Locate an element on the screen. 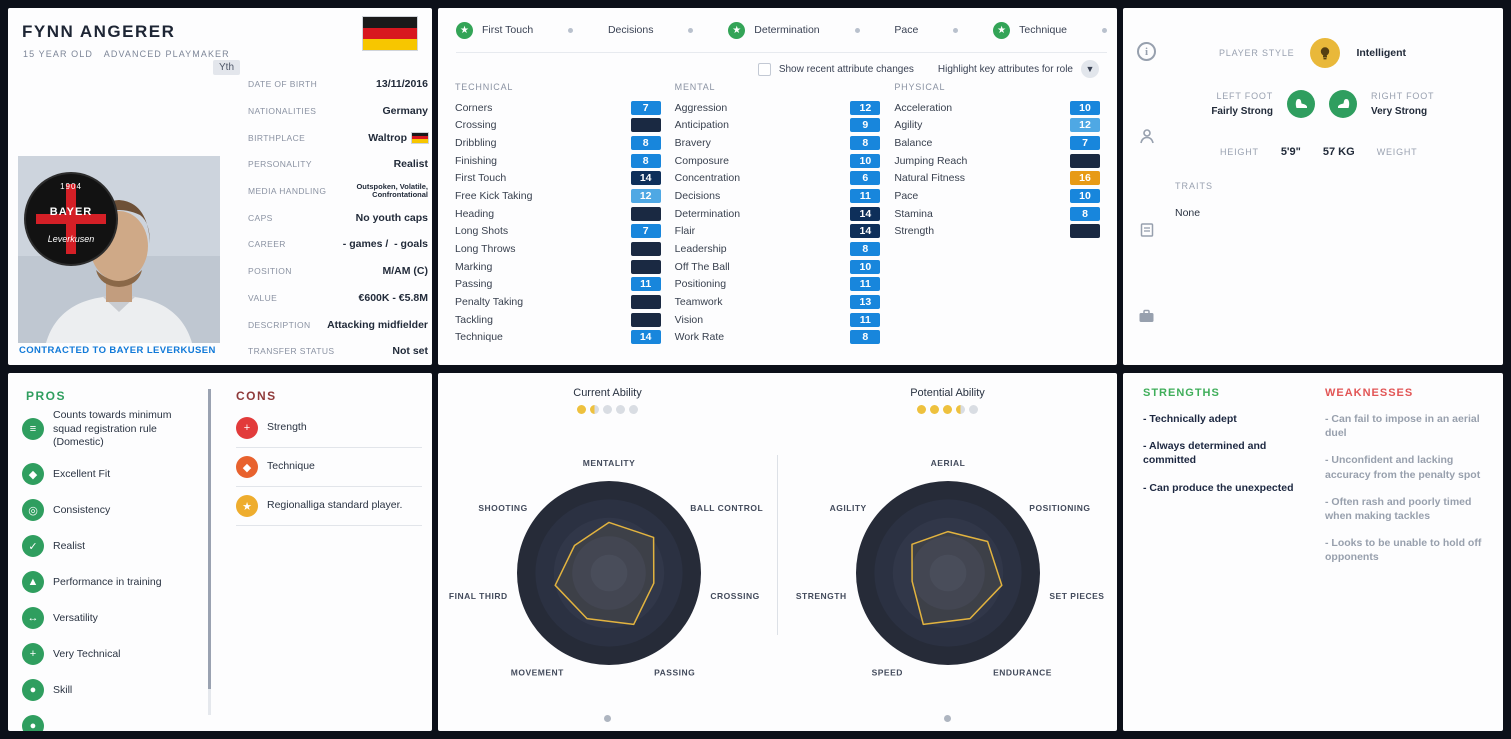 The image size is (1511, 739). attribute-name: Work Rate is located at coordinates (699, 337).